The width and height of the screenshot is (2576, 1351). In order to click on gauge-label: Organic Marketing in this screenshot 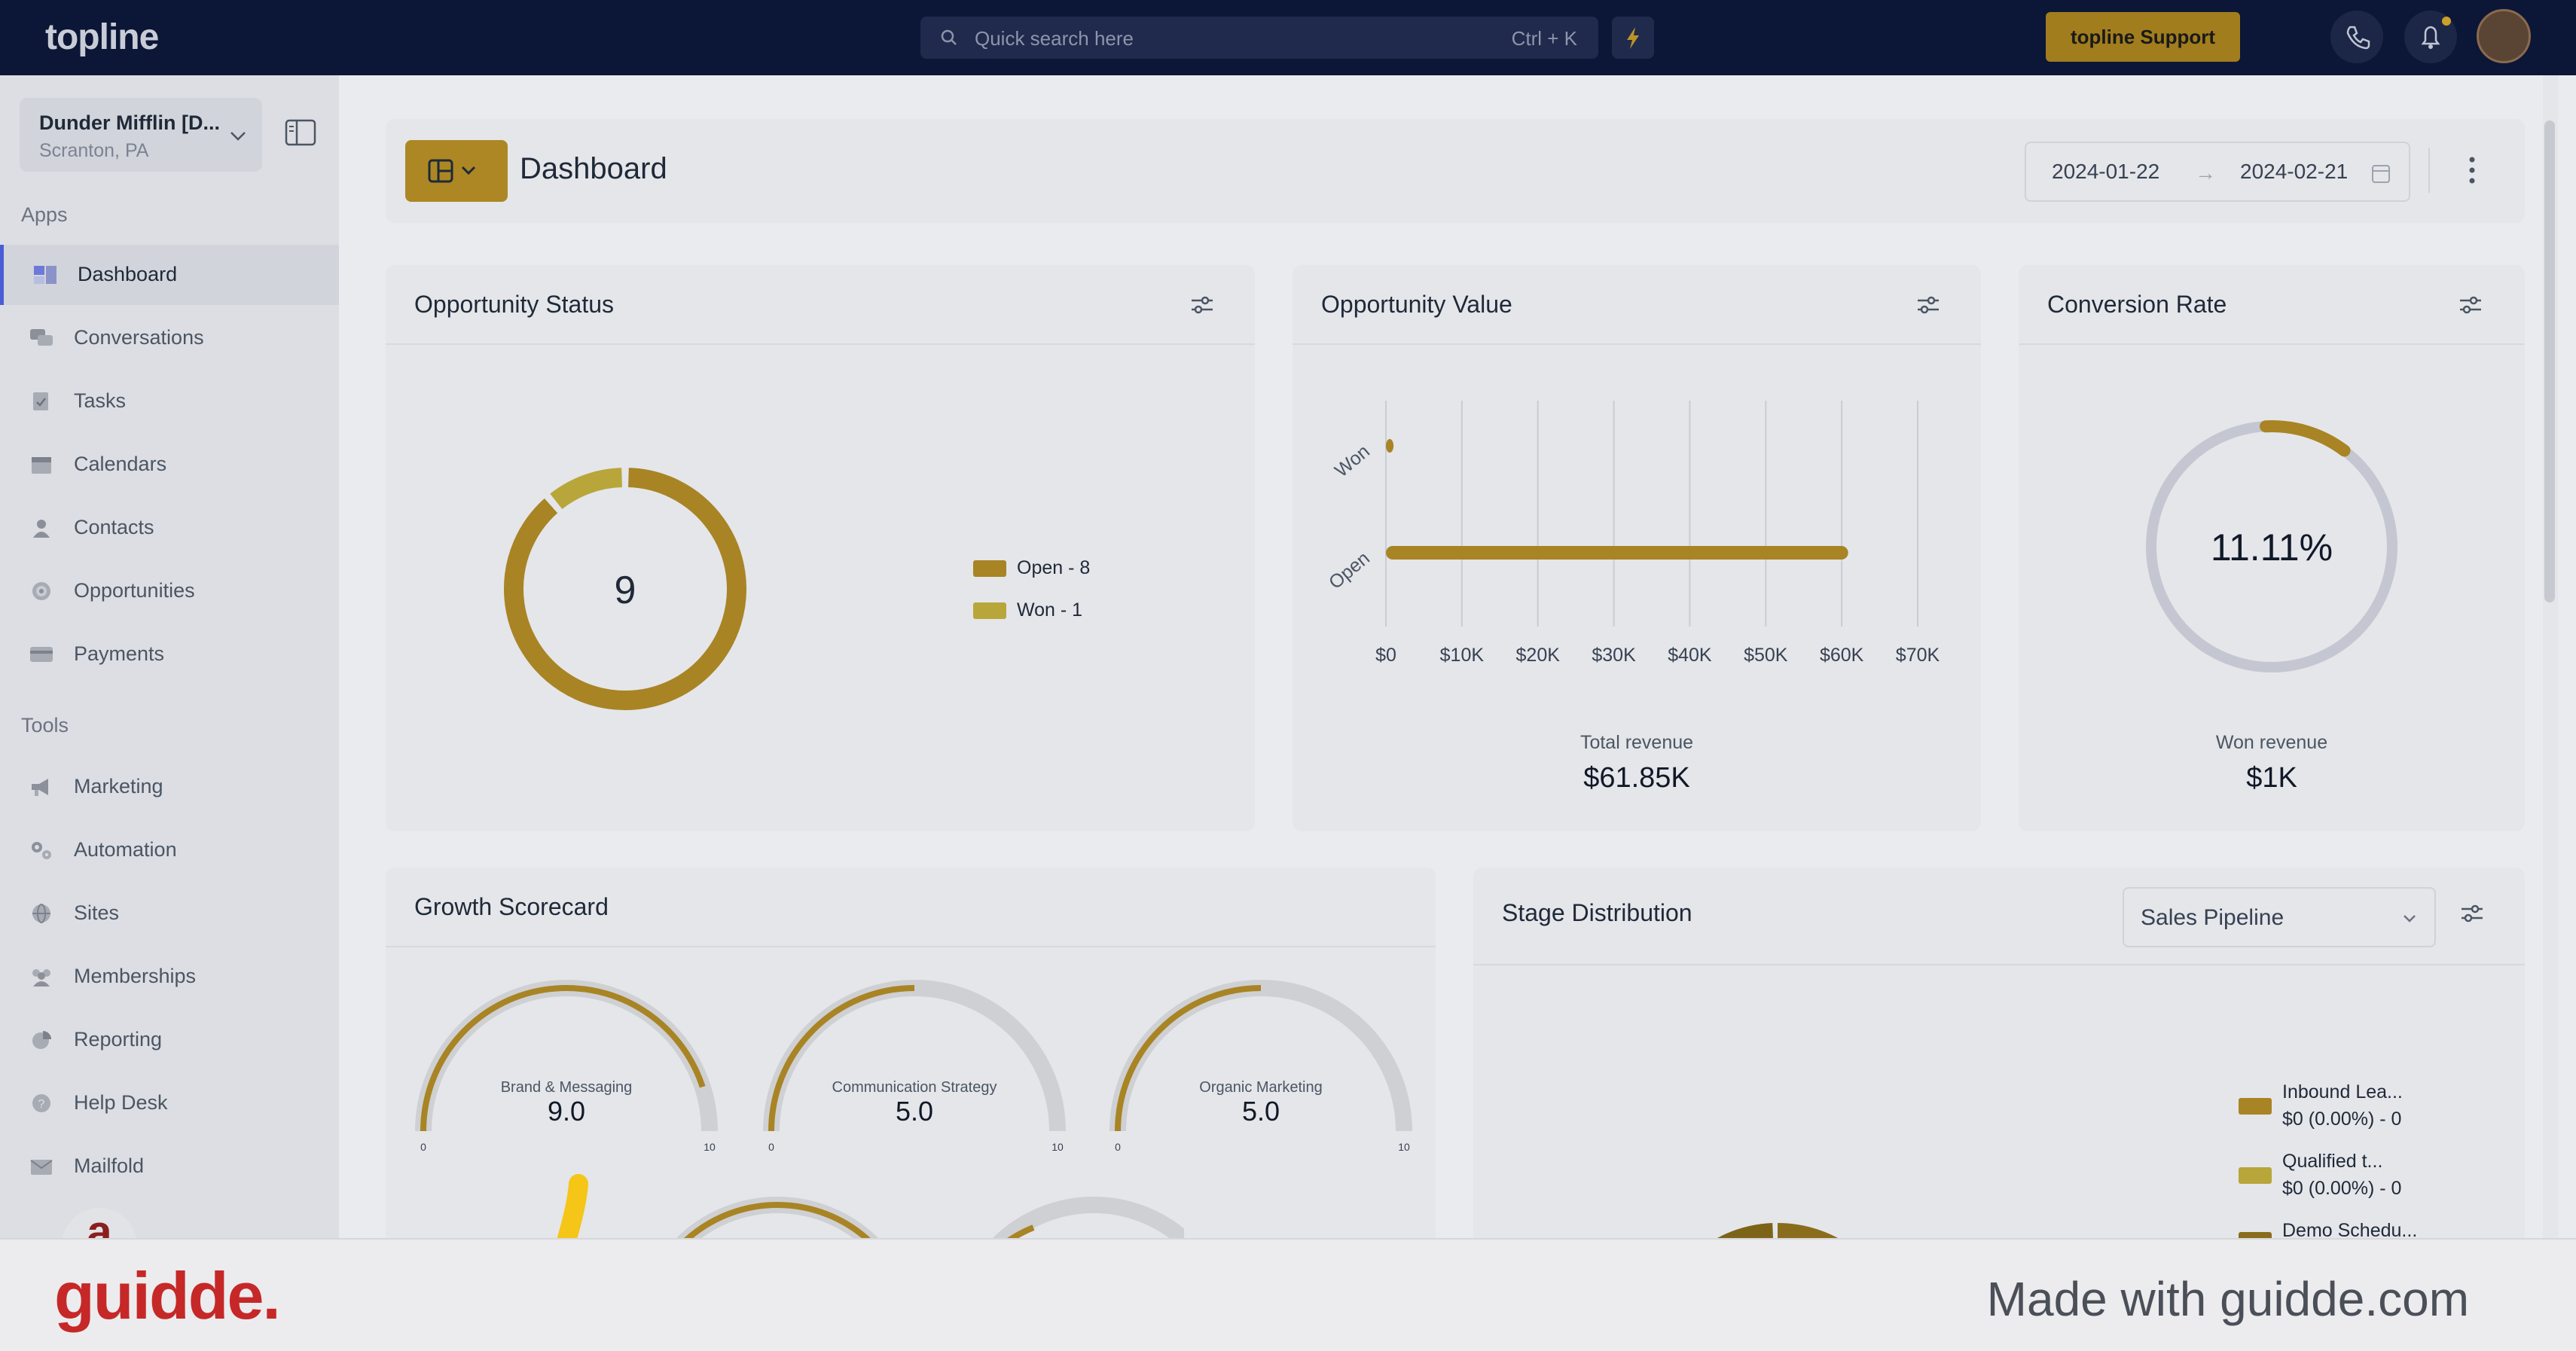, I will do `click(1260, 1087)`.